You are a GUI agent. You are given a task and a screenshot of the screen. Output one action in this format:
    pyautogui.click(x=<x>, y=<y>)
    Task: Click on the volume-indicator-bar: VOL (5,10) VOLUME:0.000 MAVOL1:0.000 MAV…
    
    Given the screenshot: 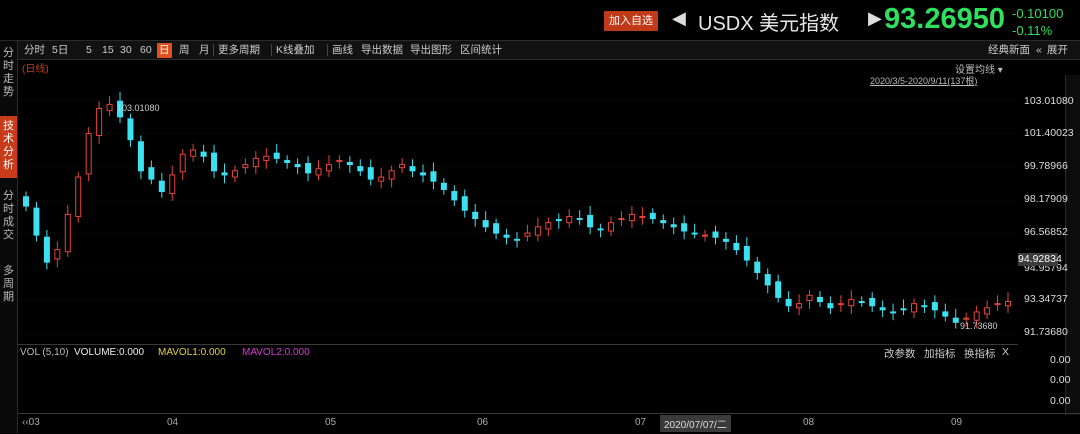 What is the action you would take?
    pyautogui.click(x=518, y=352)
    